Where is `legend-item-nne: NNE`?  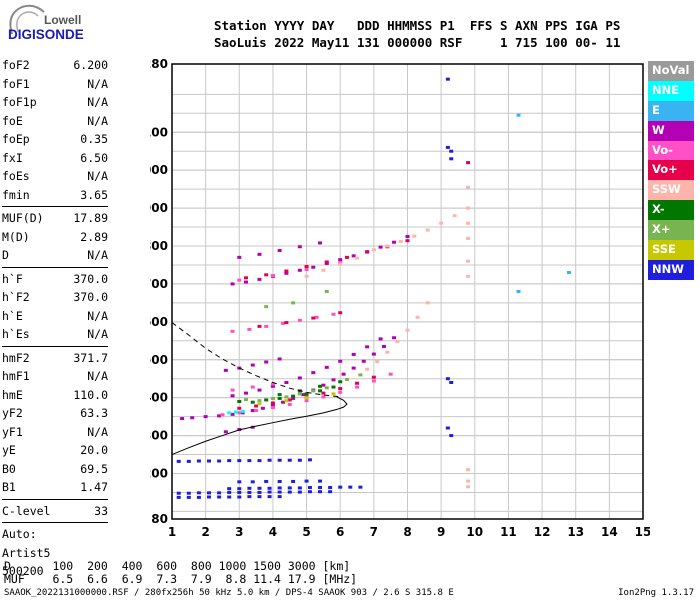
legend-item-nne: NNE is located at coordinates (671, 90).